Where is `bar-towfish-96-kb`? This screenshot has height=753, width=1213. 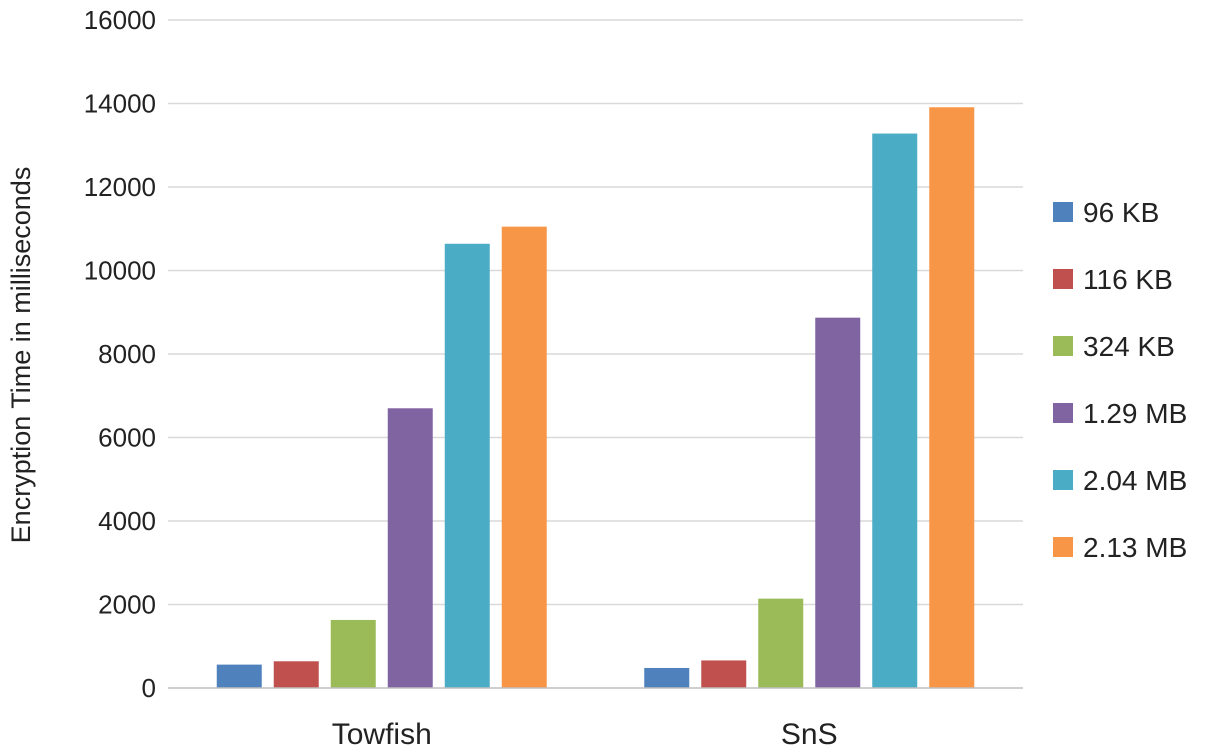
bar-towfish-96-kb is located at coordinates (239, 676).